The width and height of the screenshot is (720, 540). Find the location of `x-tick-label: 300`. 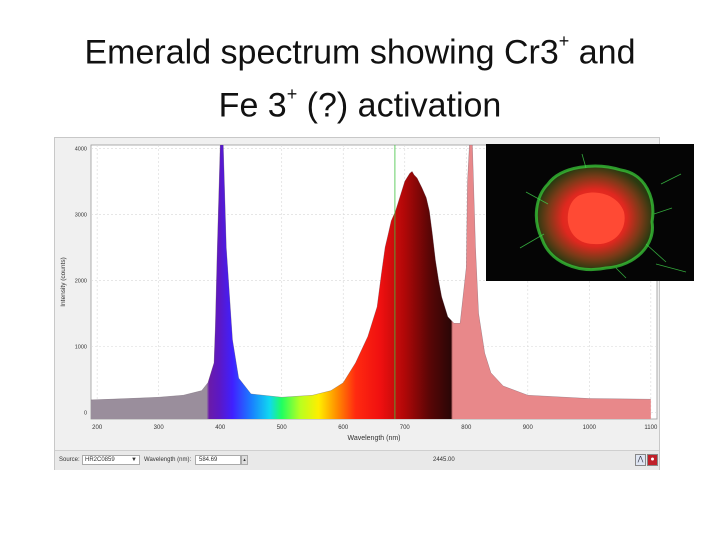

x-tick-label: 300 is located at coordinates (159, 428).